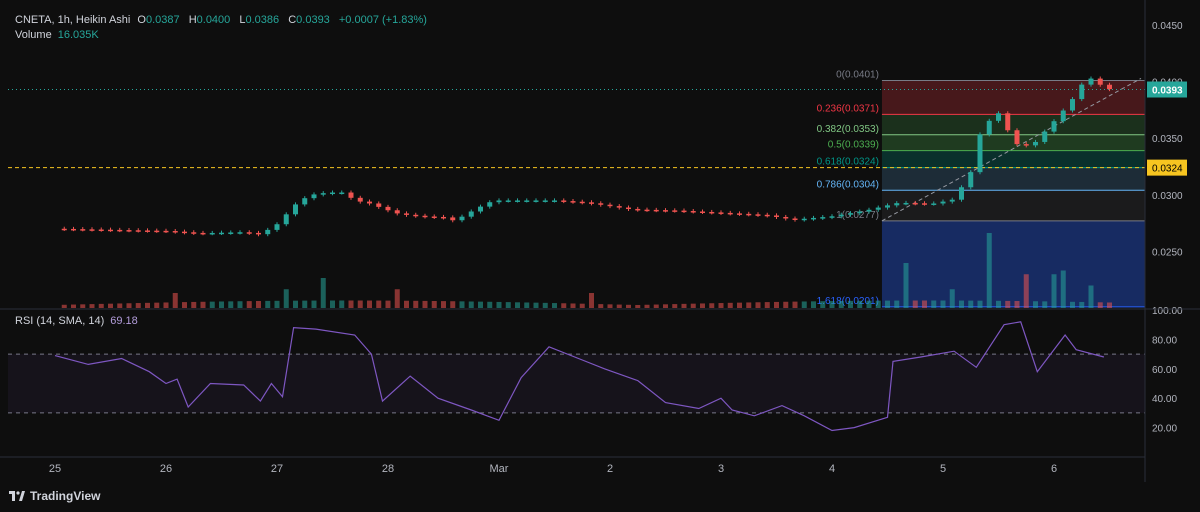 The width and height of the screenshot is (1200, 512). What do you see at coordinates (1011, 150) in the screenshot?
I see `fib-trend-line` at bounding box center [1011, 150].